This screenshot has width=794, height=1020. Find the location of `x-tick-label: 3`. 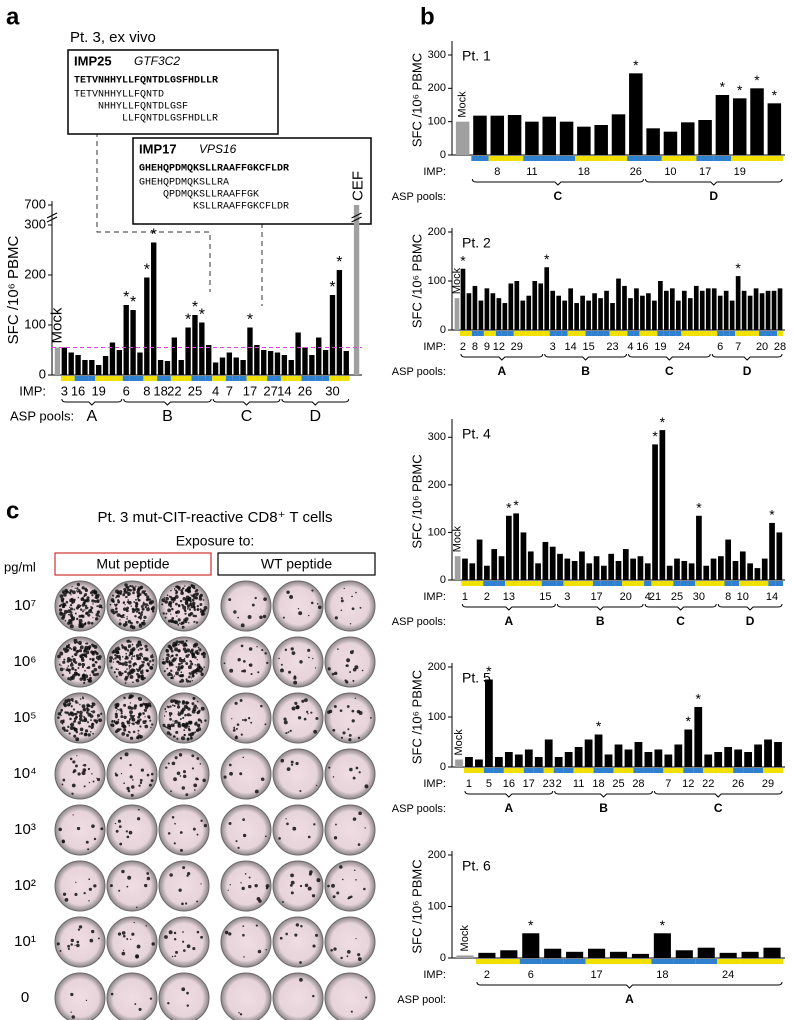

x-tick-label: 3 is located at coordinates (553, 347).